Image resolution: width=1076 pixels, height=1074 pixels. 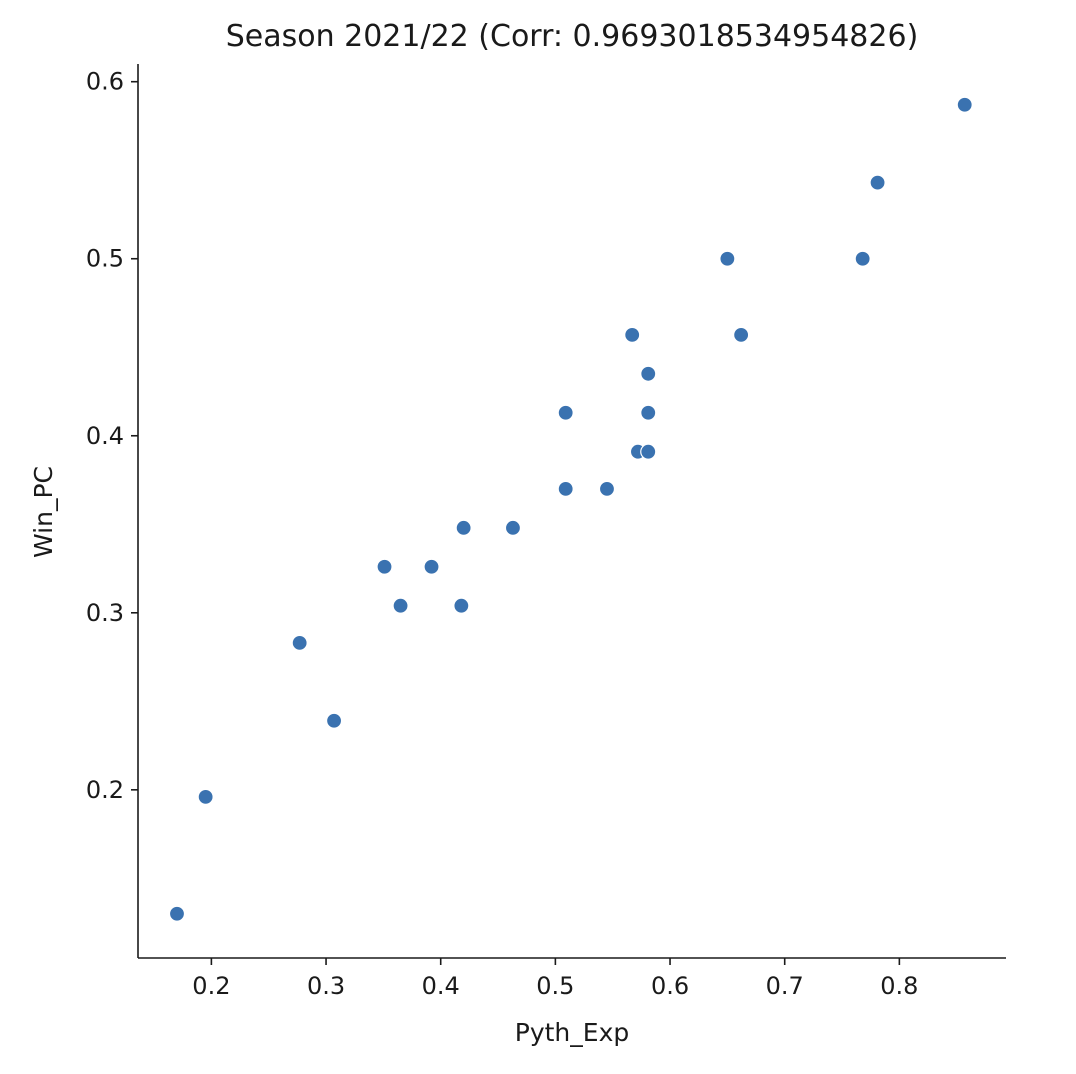 I want to click on y-tick-label-4: 0.5, so click(x=105, y=259).